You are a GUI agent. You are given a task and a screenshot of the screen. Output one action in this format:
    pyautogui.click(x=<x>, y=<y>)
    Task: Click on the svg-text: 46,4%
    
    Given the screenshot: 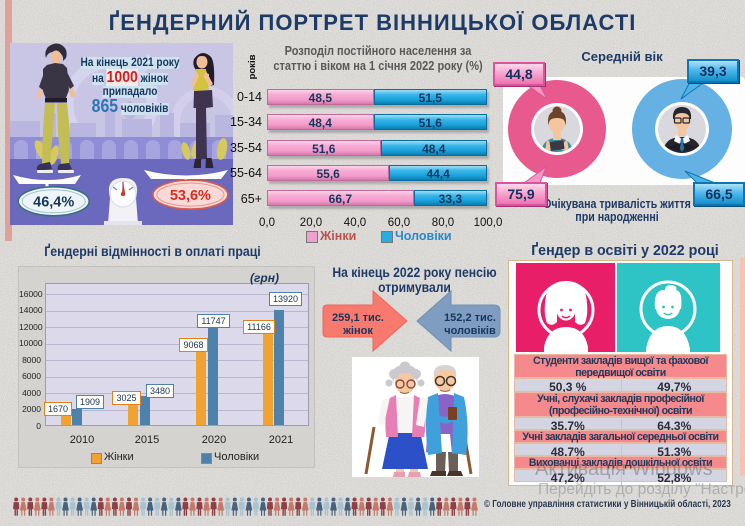 What is the action you would take?
    pyautogui.click(x=53, y=203)
    